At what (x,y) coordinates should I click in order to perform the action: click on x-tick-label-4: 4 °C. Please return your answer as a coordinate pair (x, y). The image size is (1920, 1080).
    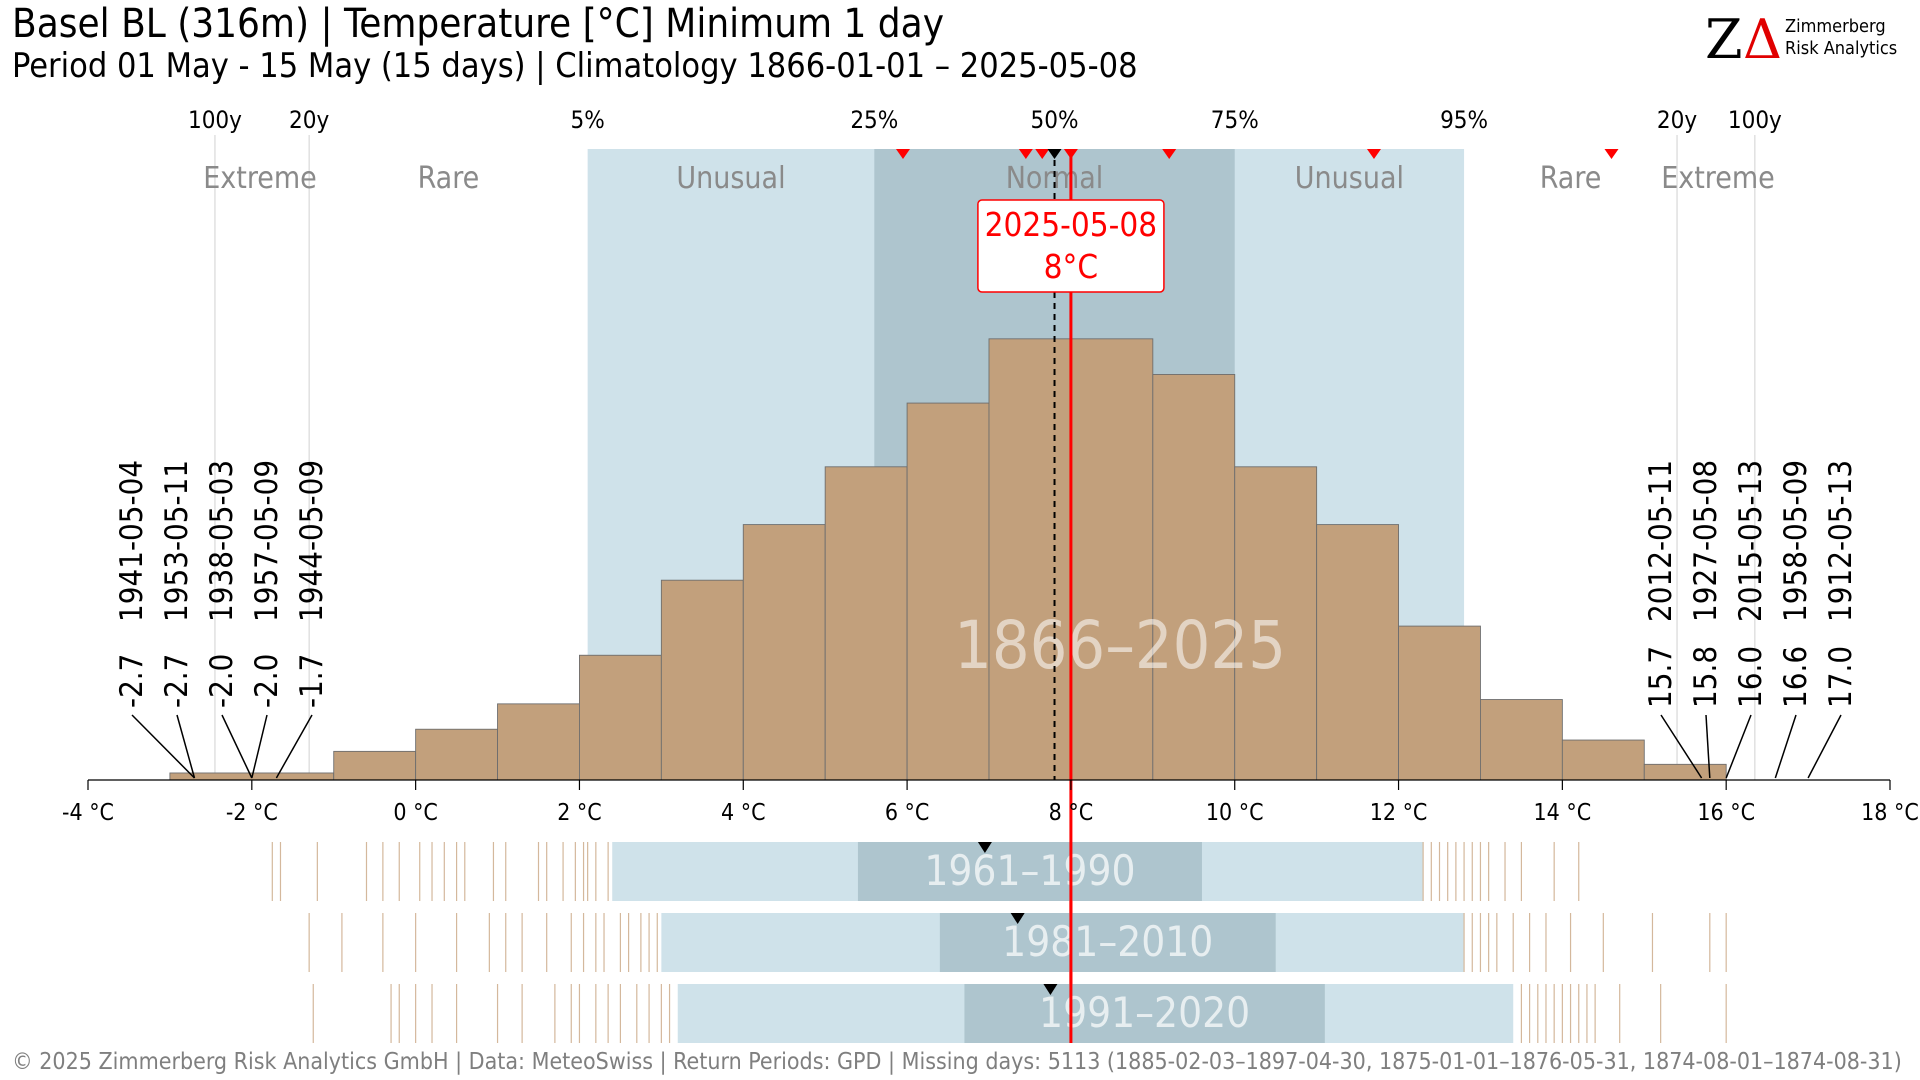
    Looking at the image, I should click on (743, 813).